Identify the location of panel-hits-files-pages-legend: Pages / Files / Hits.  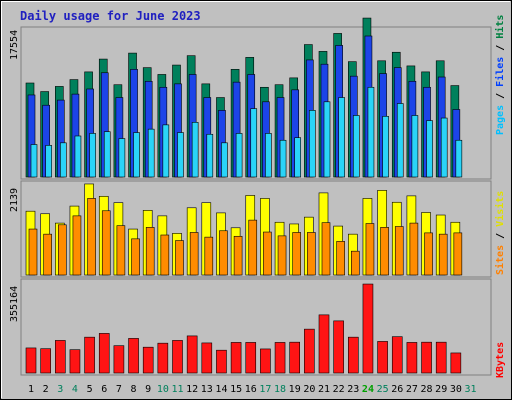
(500, 75).